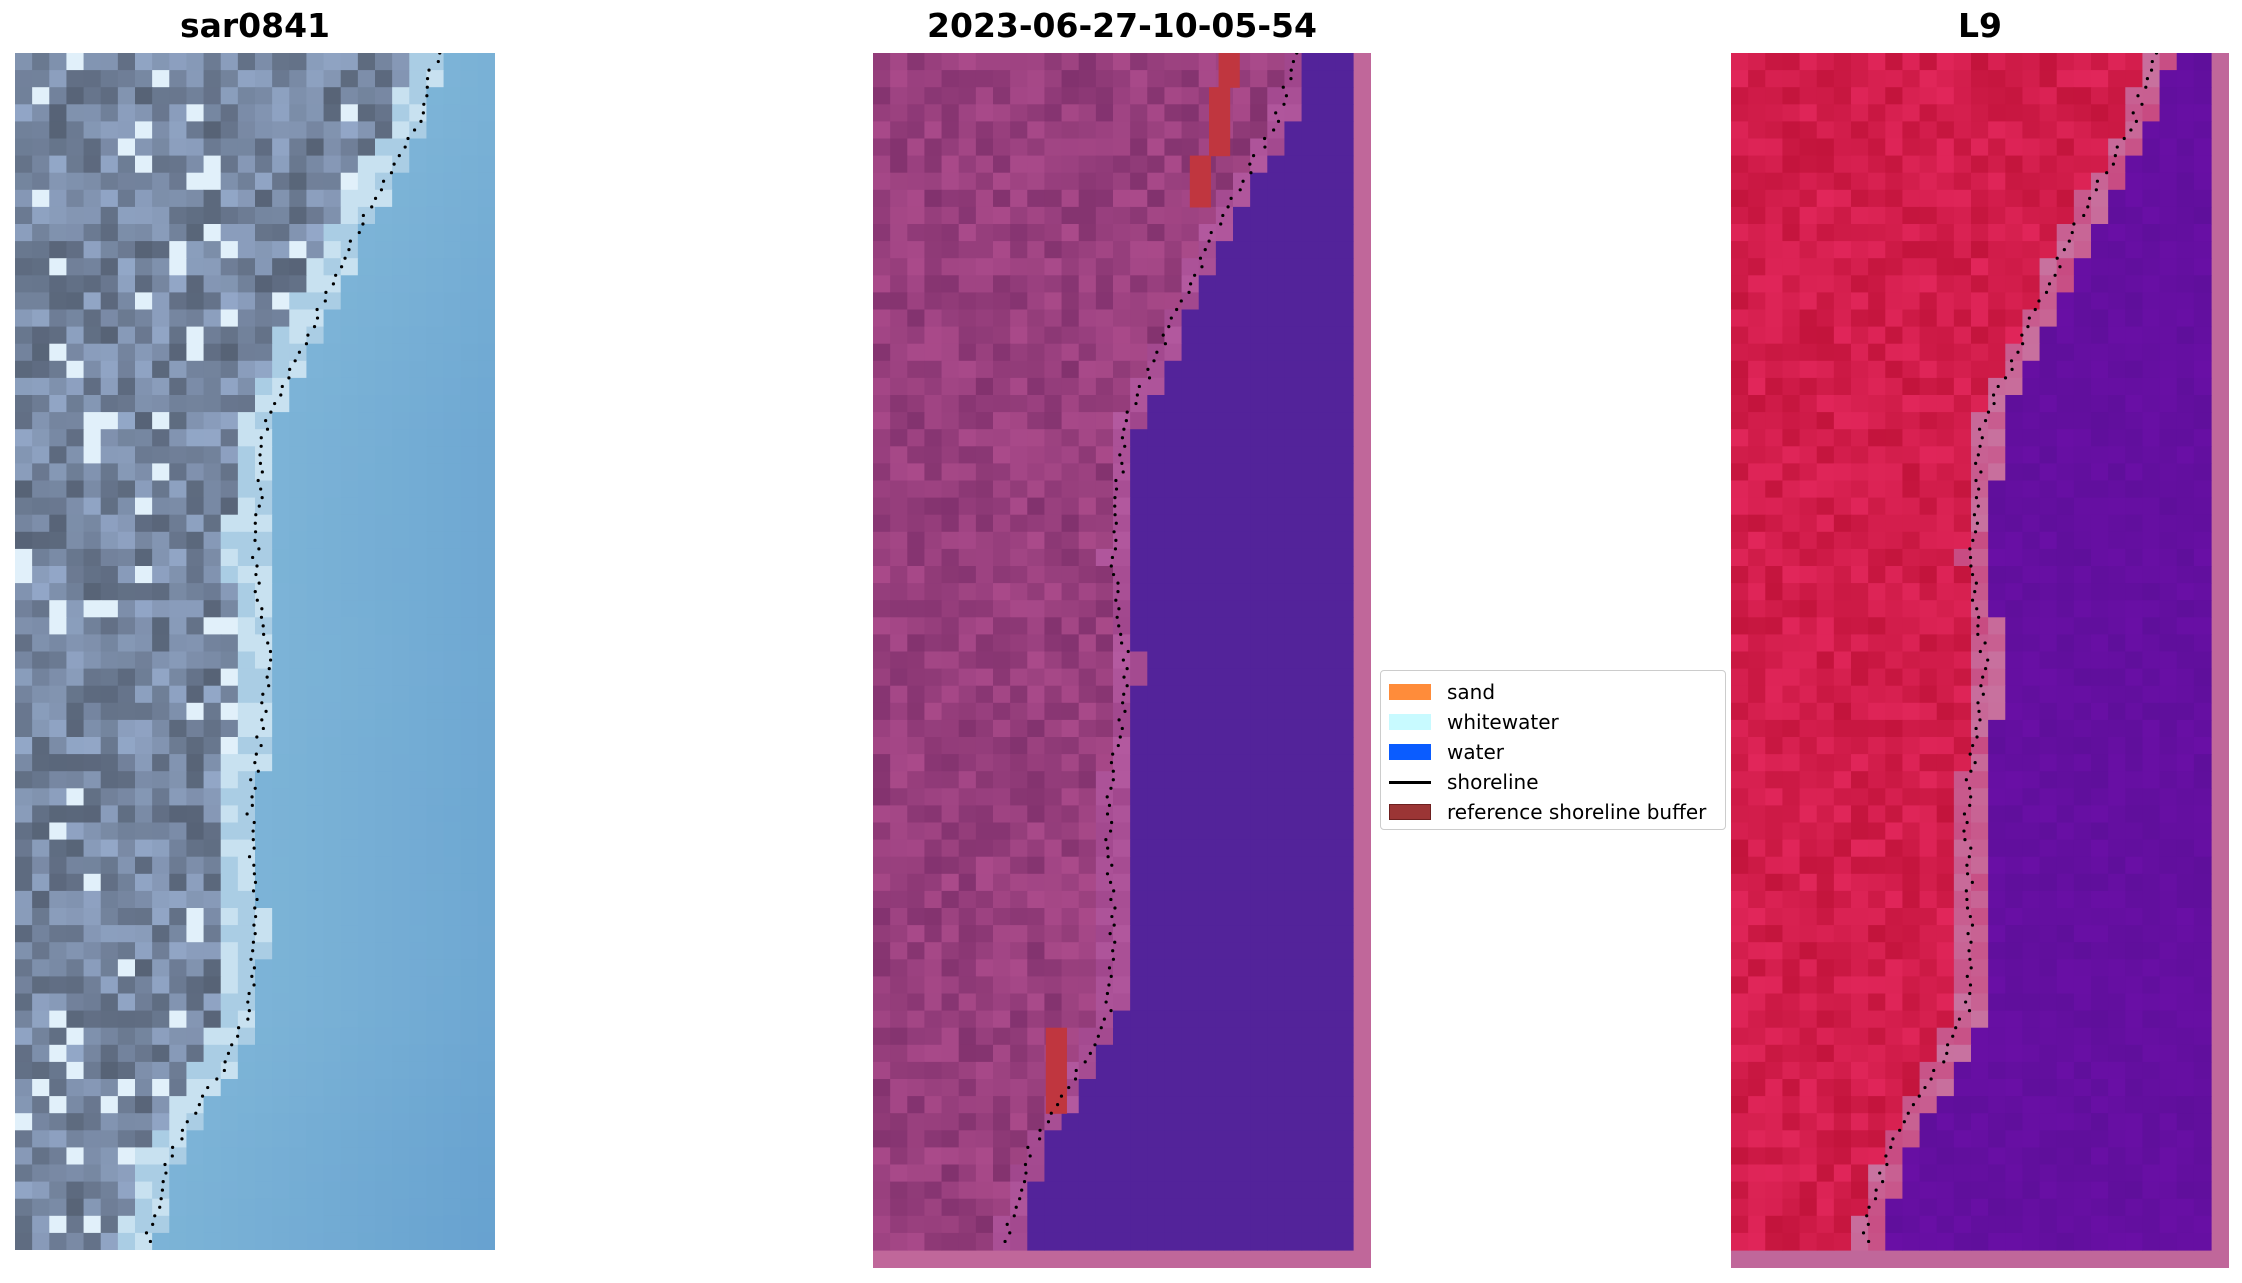 Image resolution: width=2242 pixels, height=1283 pixels. I want to click on legend-item-whitewater: whitewater, so click(1553, 722).